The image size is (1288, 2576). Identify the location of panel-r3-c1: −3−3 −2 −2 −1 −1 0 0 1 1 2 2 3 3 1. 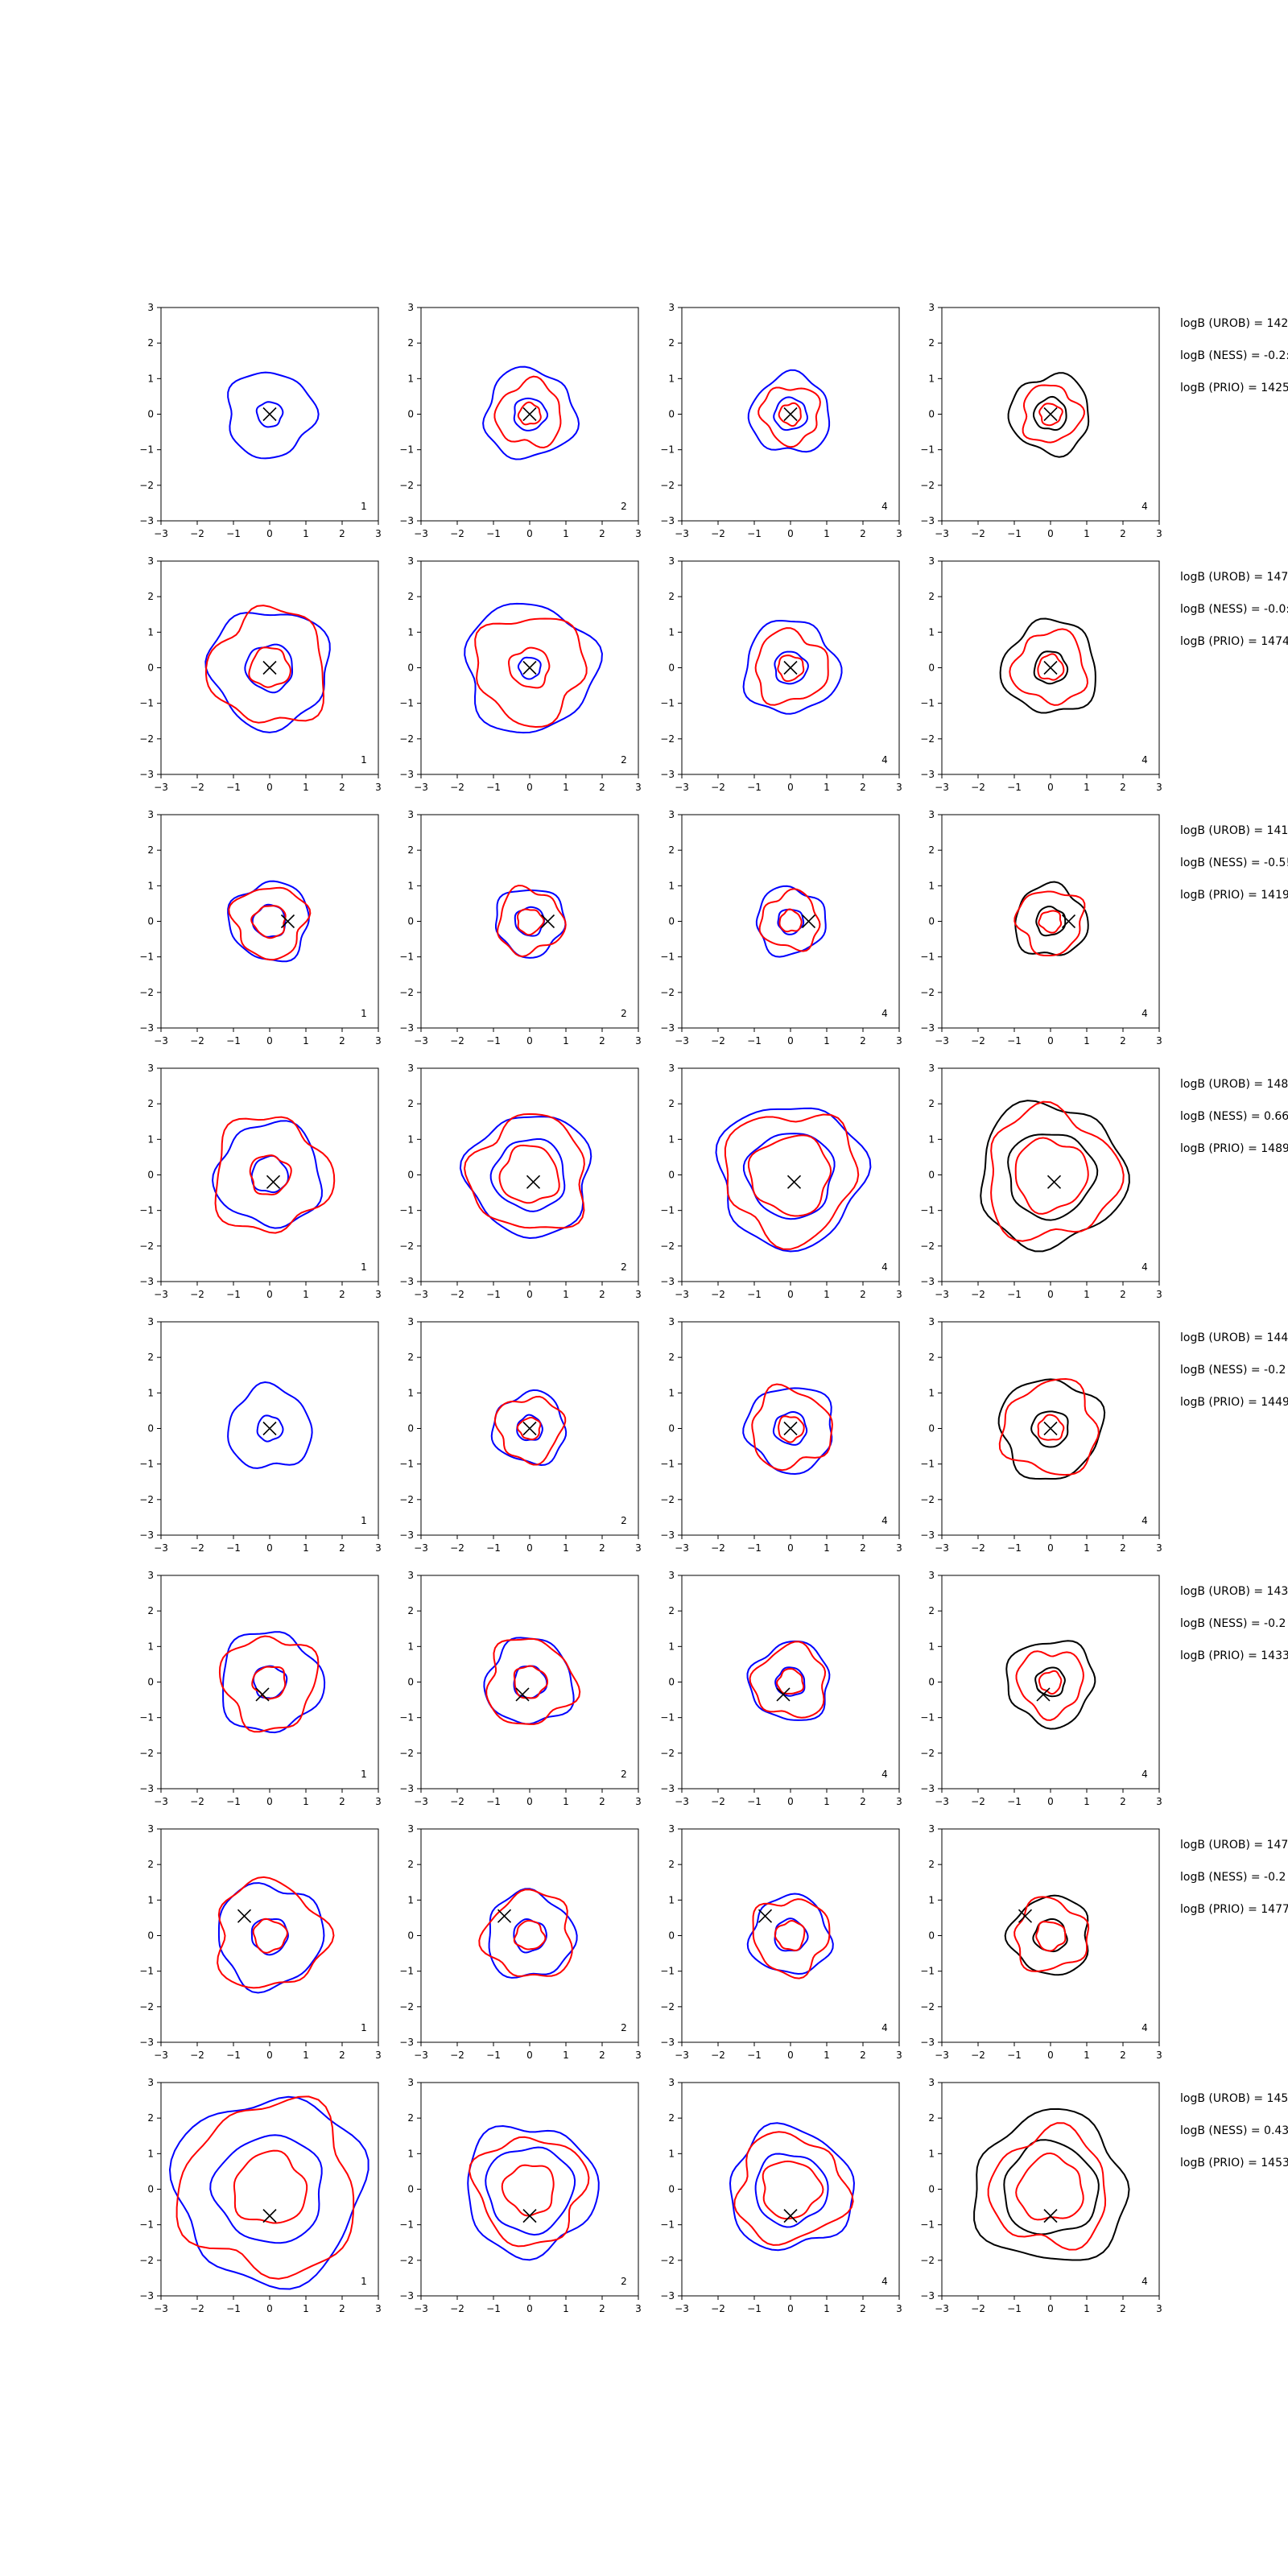
(260, 927).